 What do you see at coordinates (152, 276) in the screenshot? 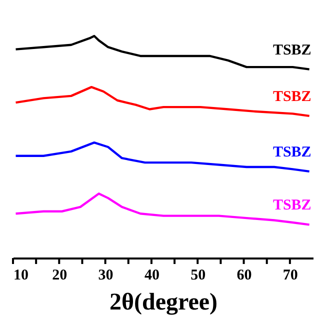
I see `x-tick-label: 40` at bounding box center [152, 276].